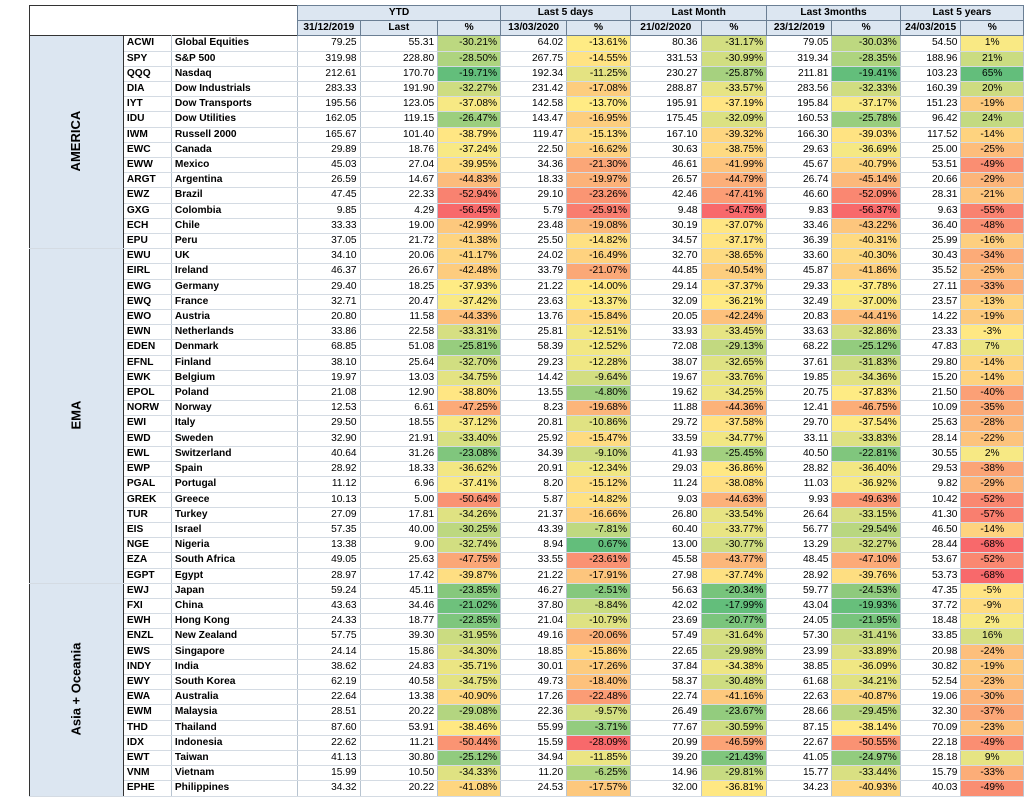 The height and width of the screenshot is (800, 1024). What do you see at coordinates (799, 363) in the screenshot?
I see `value-cell: 37.61` at bounding box center [799, 363].